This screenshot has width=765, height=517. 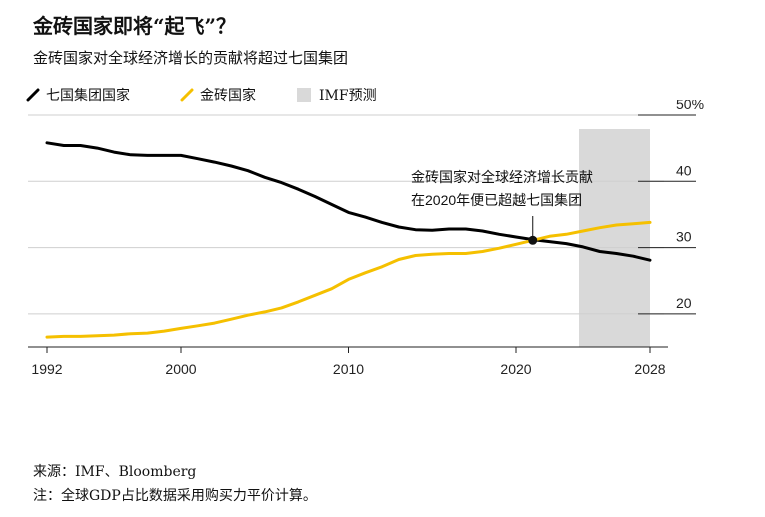 What do you see at coordinates (304, 95) in the screenshot?
I see `legend-swatch-imf-forecast` at bounding box center [304, 95].